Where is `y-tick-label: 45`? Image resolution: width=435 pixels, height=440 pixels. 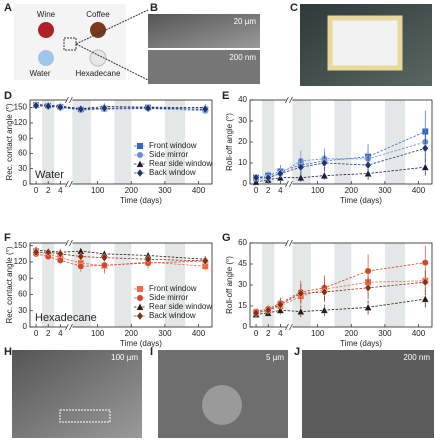 y-tick-label: 45 is located at coordinates (242, 263).